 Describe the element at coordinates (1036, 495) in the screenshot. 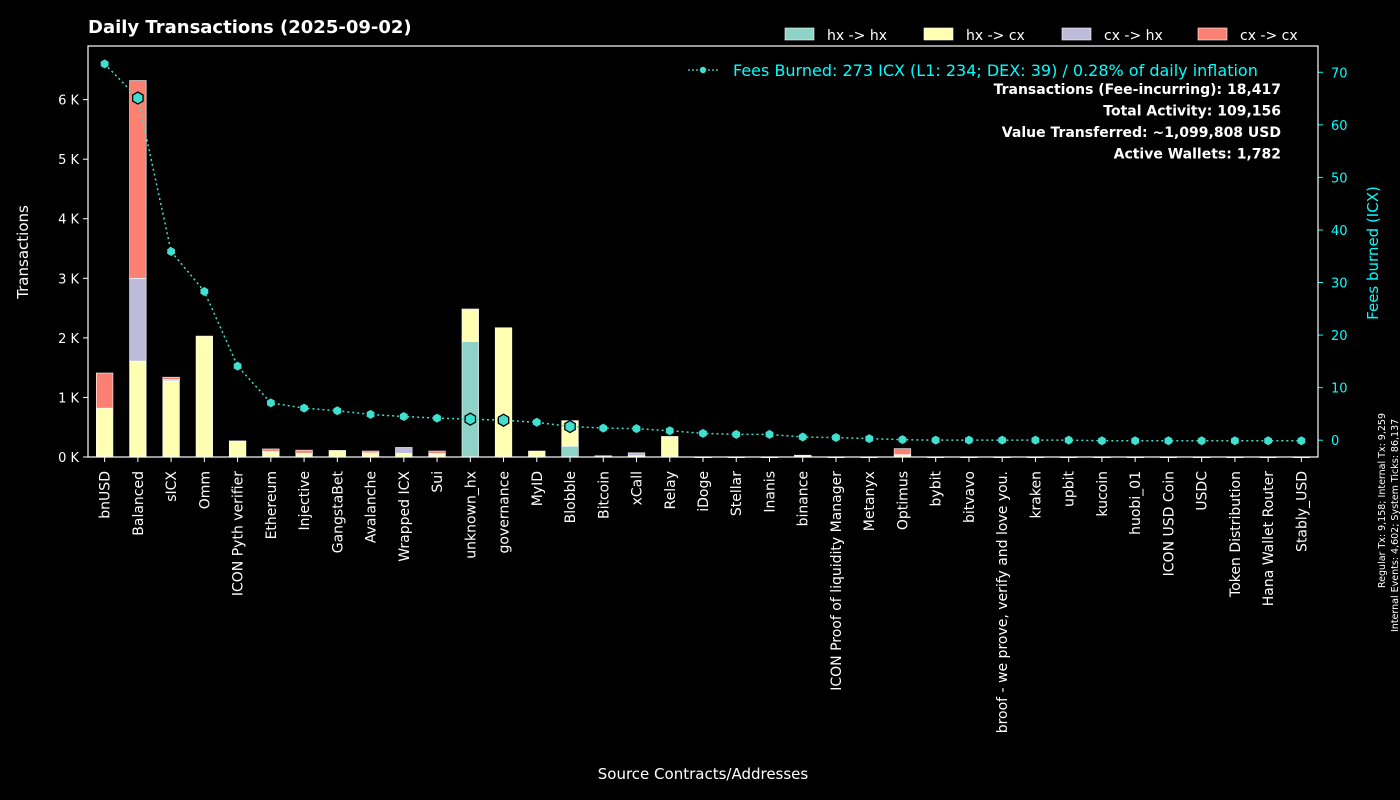

I see `x-tick-label: kraken` at that location.